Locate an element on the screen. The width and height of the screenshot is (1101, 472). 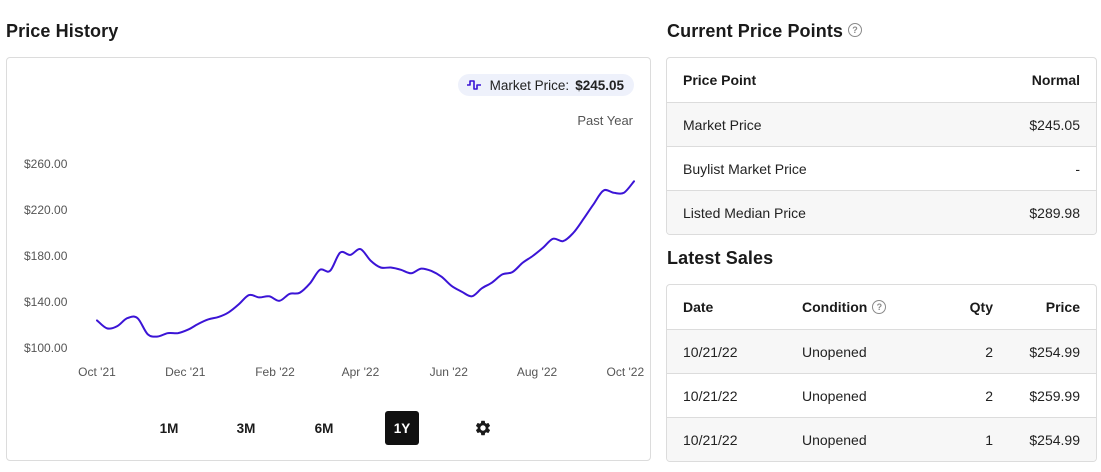
range-button-6m: 6M is located at coordinates (324, 428).